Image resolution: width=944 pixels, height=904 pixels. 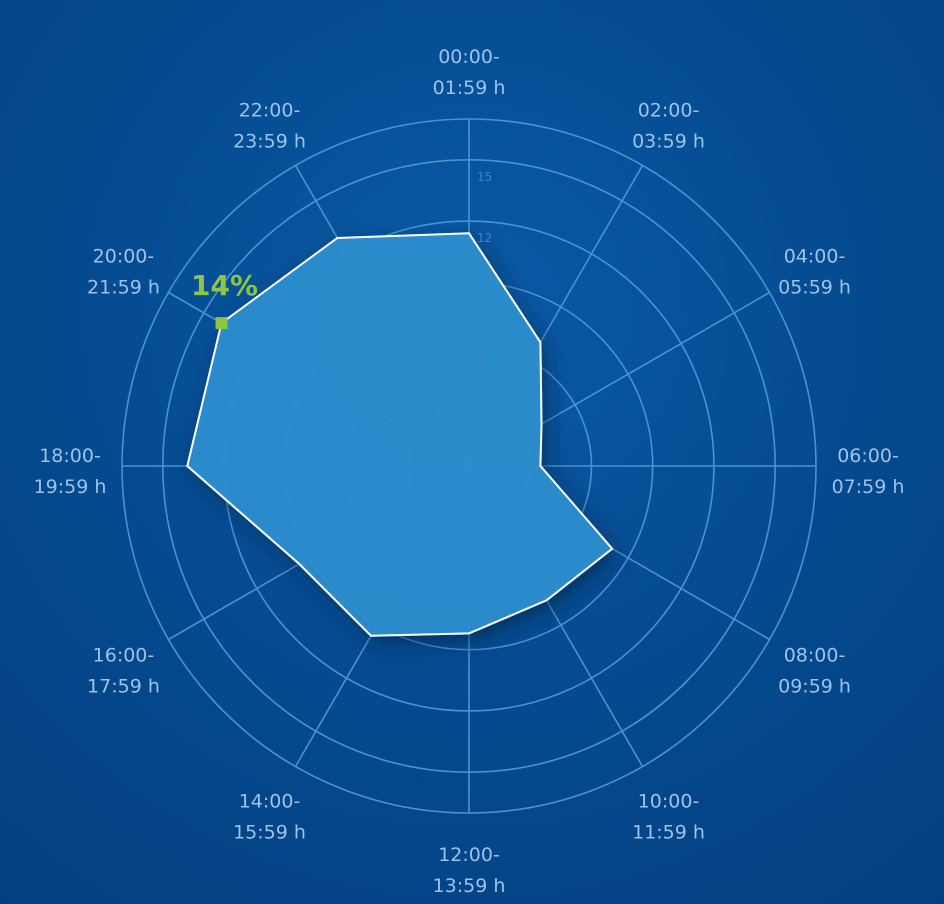 I want to click on spoke-label-line: 01:59 h, so click(x=469, y=88).